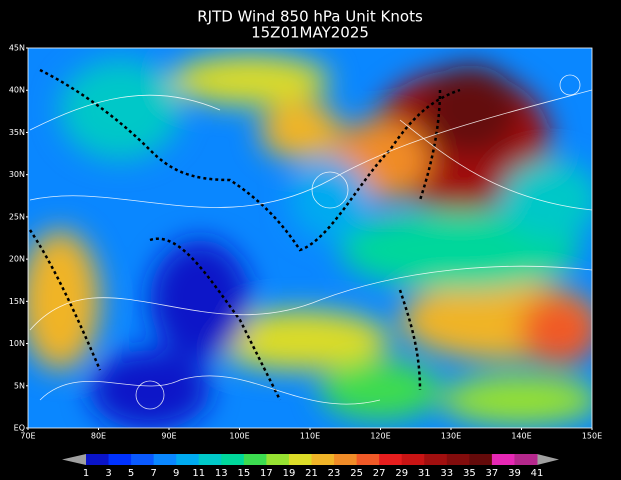 The image size is (621, 480). I want to click on lon-label: 150E, so click(592, 436).